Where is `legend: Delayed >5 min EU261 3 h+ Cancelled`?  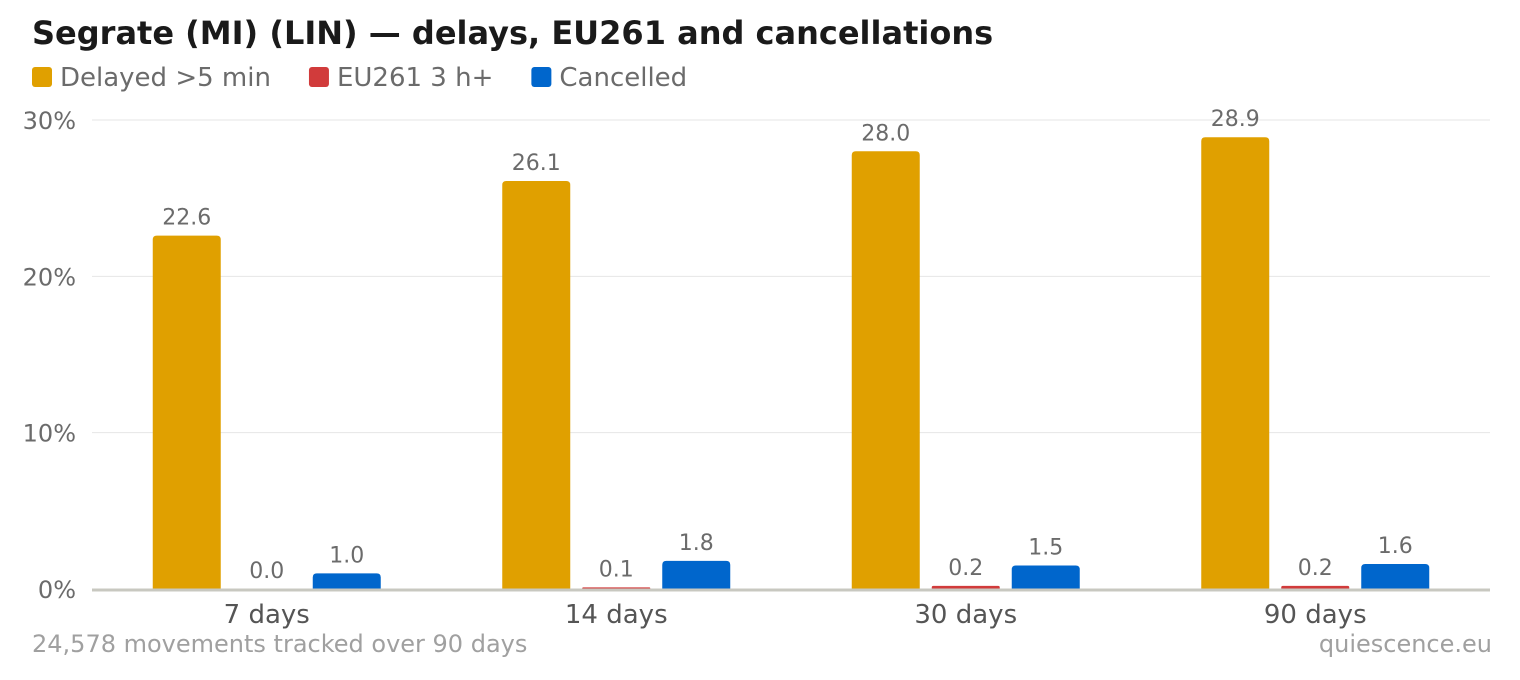 legend: Delayed >5 min EU261 3 h+ Cancelled is located at coordinates (359, 78).